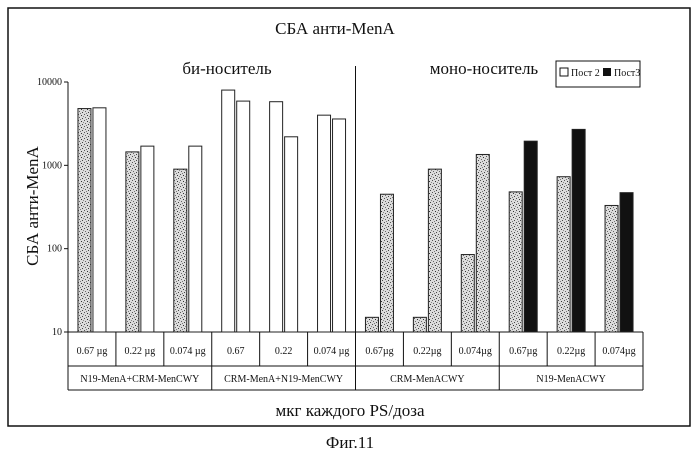 The width and height of the screenshot is (700, 457). What do you see at coordinates (283, 379) in the screenshot?
I see `group-label: CRM-MenA+N19-MenCWY` at bounding box center [283, 379].